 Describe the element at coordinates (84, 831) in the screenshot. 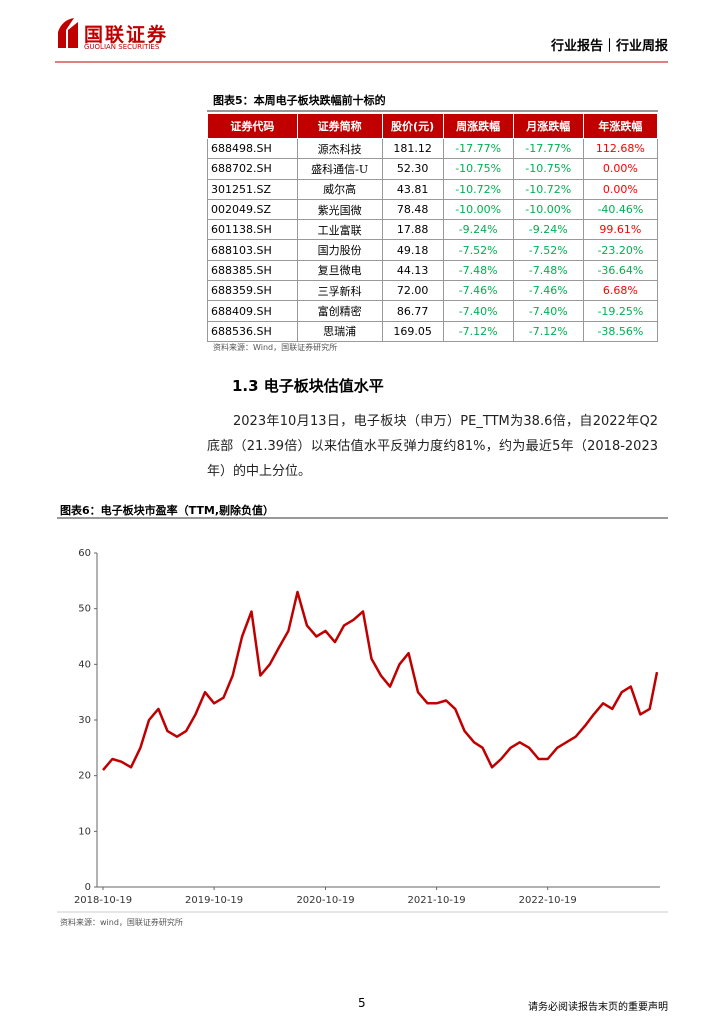

I see `y-tick-label: 10` at that location.